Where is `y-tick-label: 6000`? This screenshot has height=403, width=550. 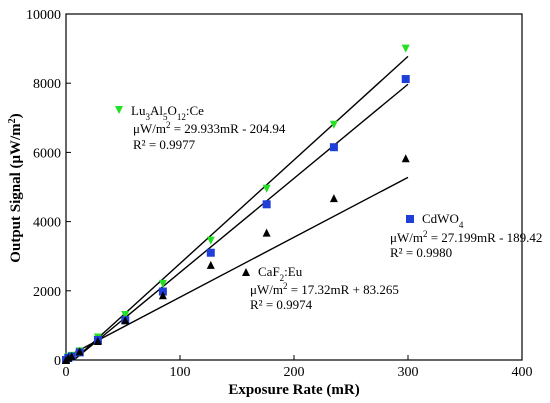
y-tick-label: 6000 is located at coordinates (47, 153).